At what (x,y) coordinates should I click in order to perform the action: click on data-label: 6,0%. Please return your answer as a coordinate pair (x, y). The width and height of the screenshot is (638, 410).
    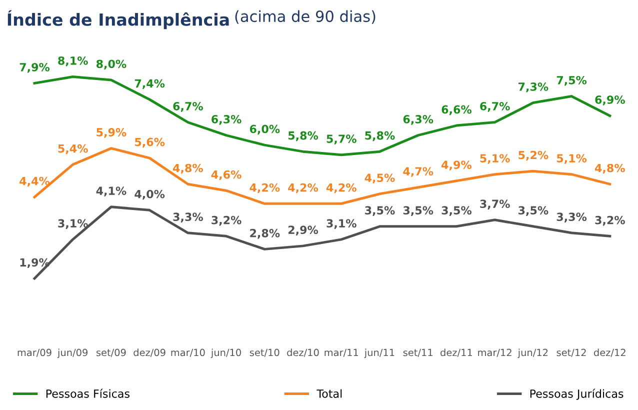
    Looking at the image, I should click on (265, 129).